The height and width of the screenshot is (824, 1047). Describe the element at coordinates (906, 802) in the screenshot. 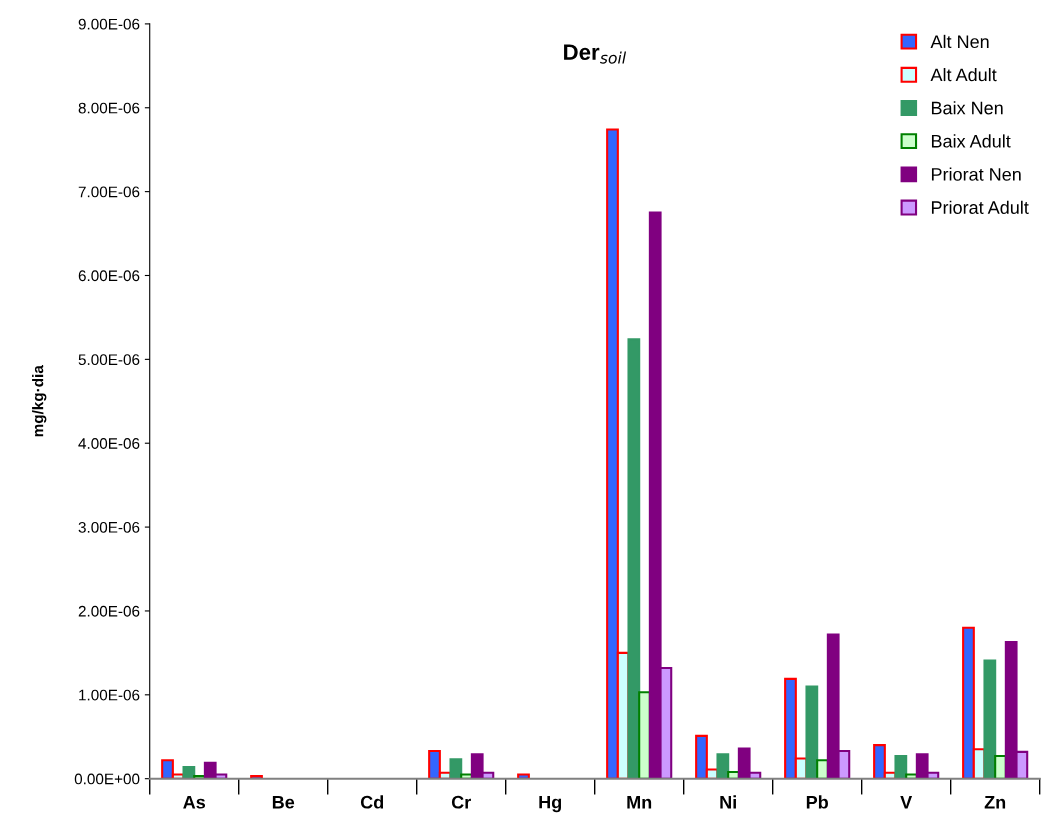

I see `x-tick-label: V` at that location.